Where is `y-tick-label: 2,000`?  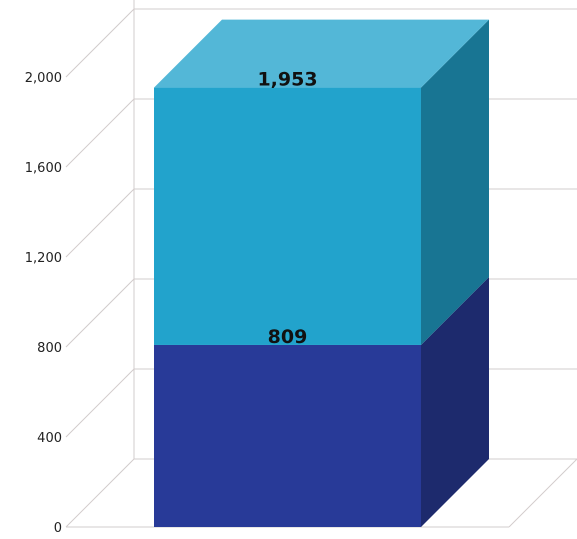
y-tick-label: 2,000 is located at coordinates (43, 78).